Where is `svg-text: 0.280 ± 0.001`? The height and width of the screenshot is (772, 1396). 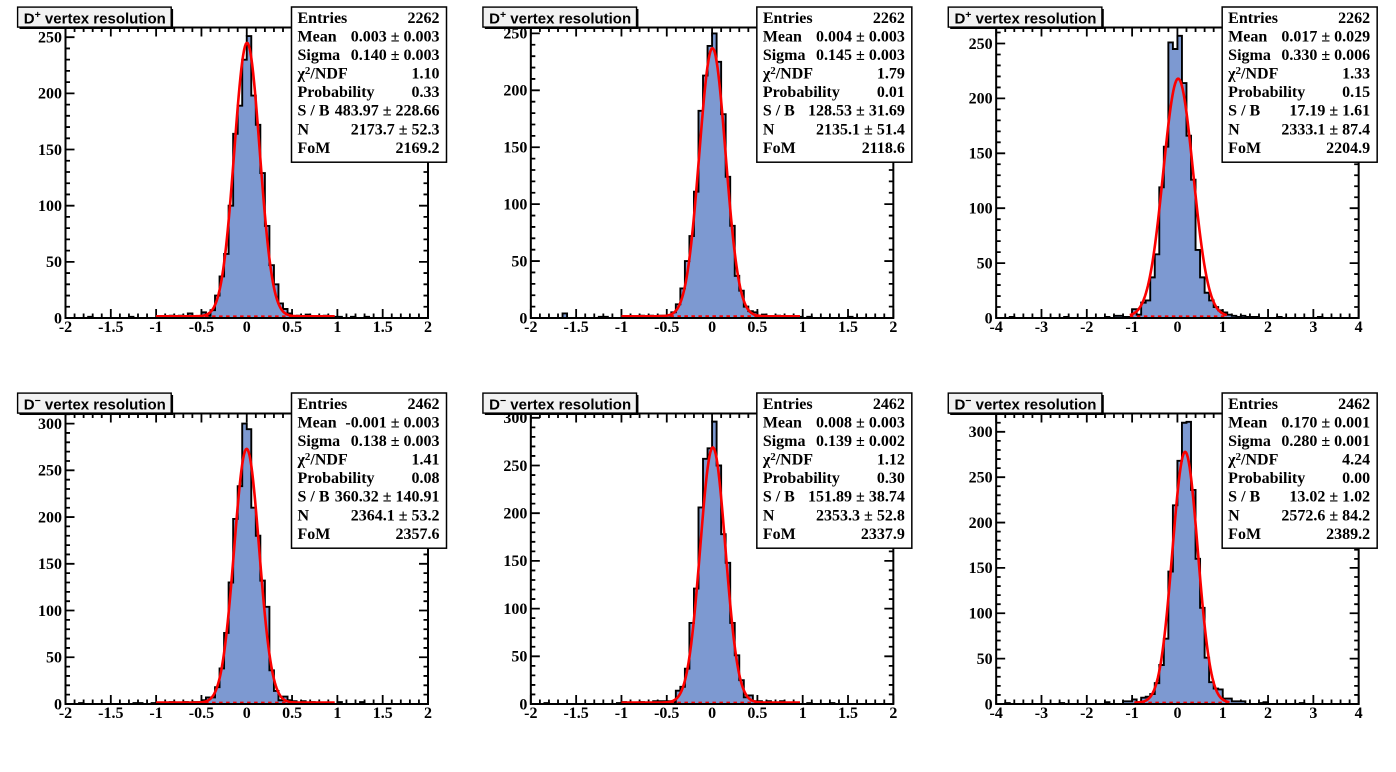 svg-text: 0.280 ± 0.001 is located at coordinates (1325, 441).